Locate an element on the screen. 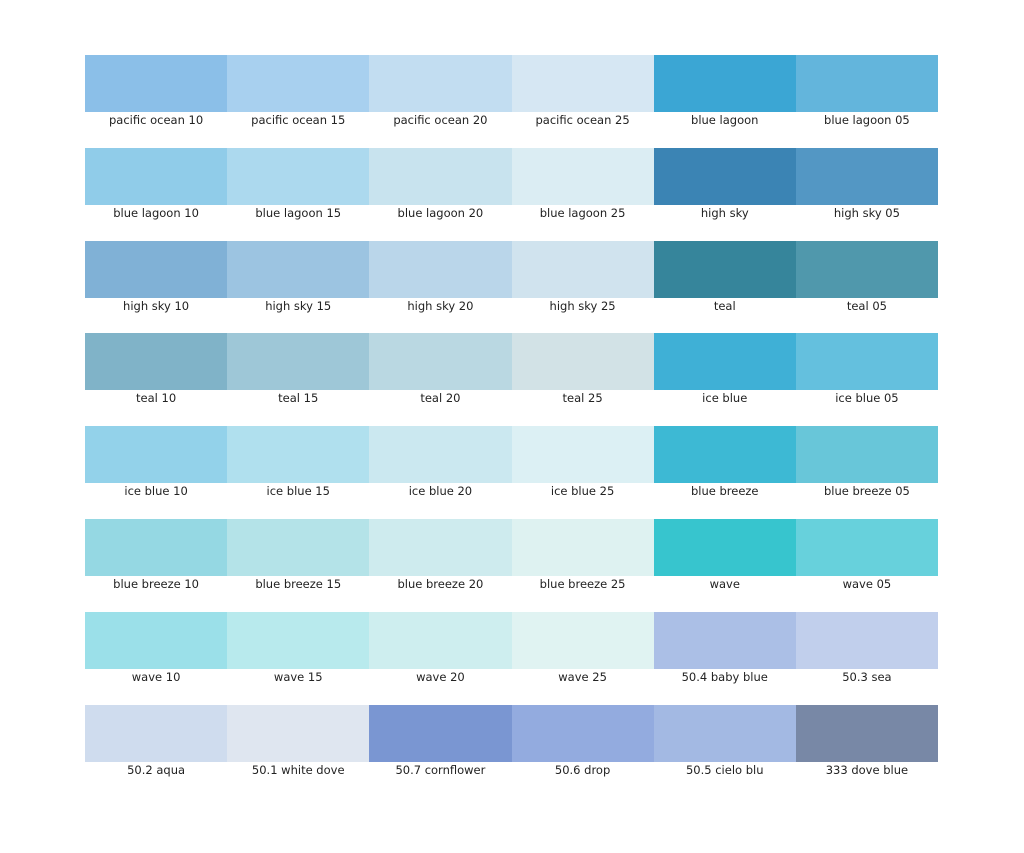 The width and height of the screenshot is (1024, 853). swatch-label: blue breeze 20 is located at coordinates (440, 584).